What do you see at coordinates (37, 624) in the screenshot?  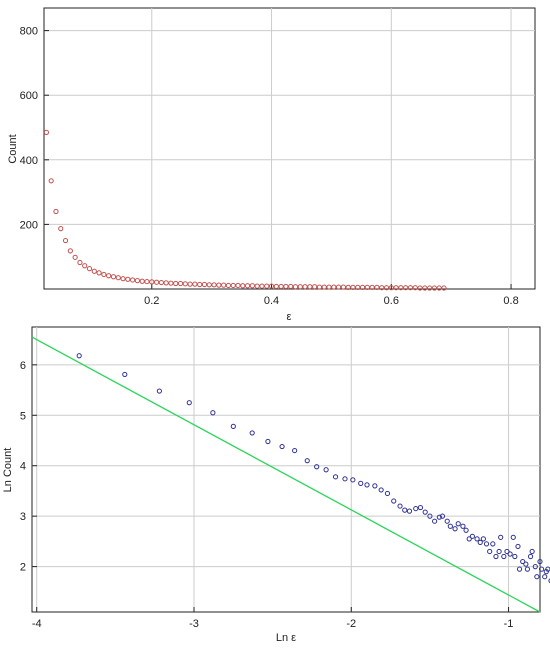 I see `x-tick-label: -4` at bounding box center [37, 624].